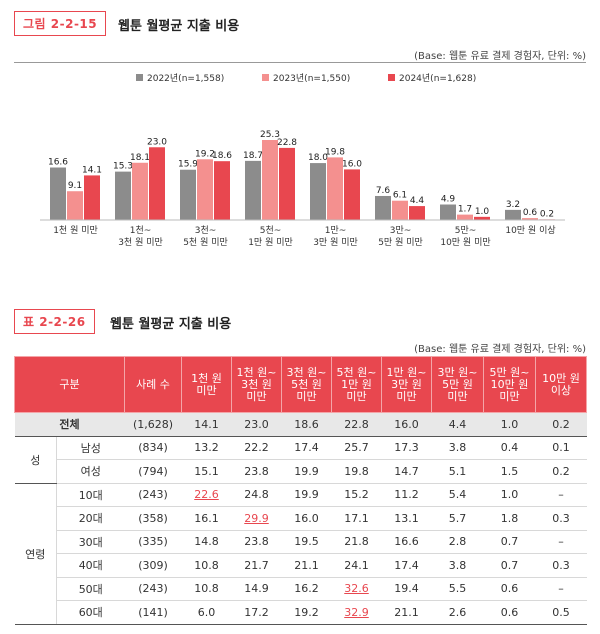 This screenshot has height=634, width=600. I want to click on cell-value: 0.2, so click(561, 424).